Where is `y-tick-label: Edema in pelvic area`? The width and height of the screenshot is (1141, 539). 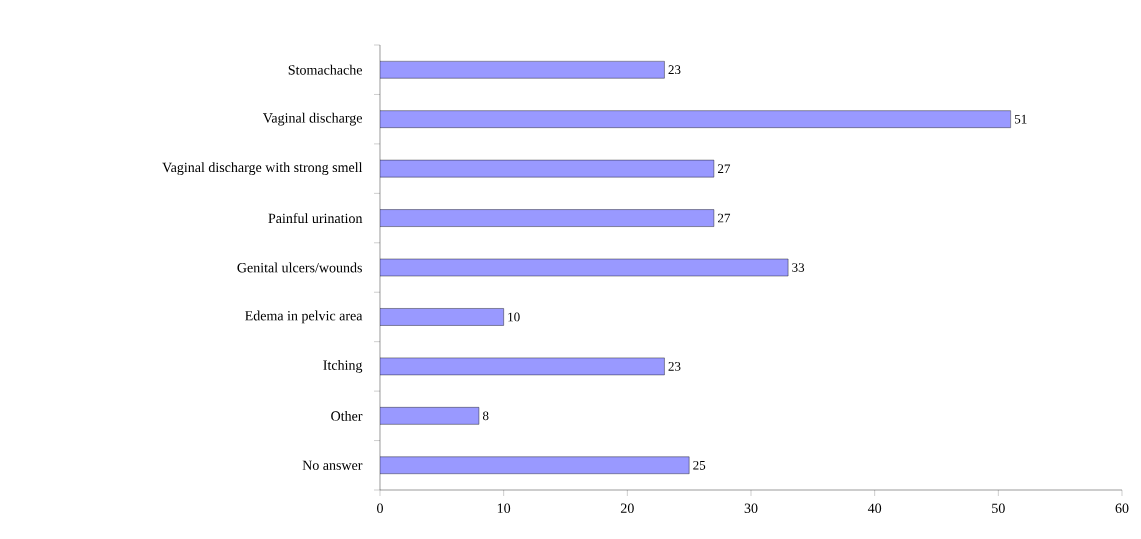 y-tick-label: Edema in pelvic area is located at coordinates (304, 317).